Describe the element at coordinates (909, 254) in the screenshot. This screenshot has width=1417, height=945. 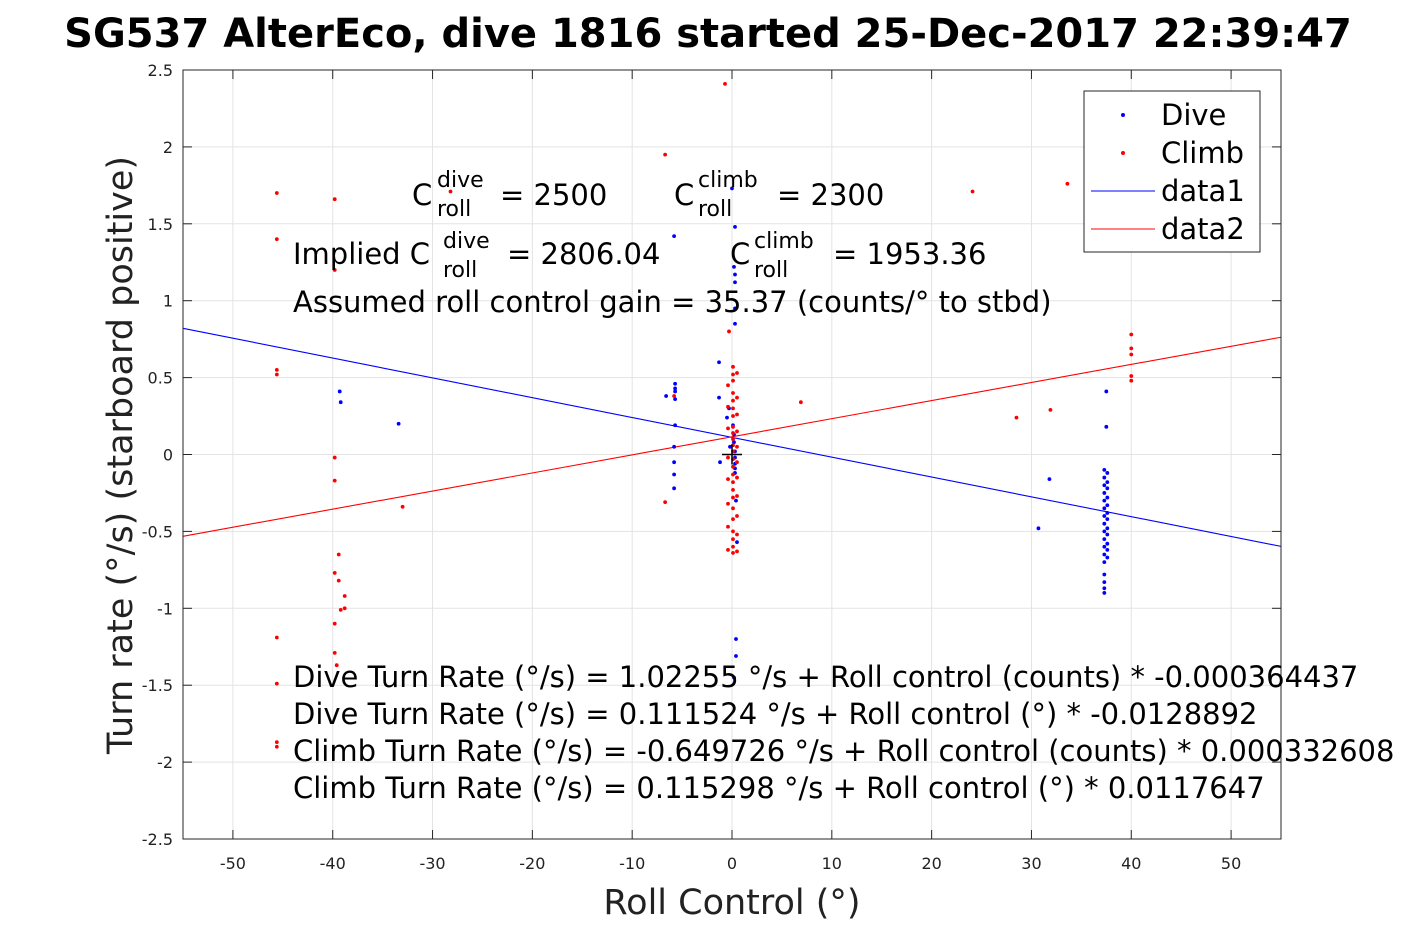
I see `implied-c-roll-climb-value: = 1953.36` at that location.